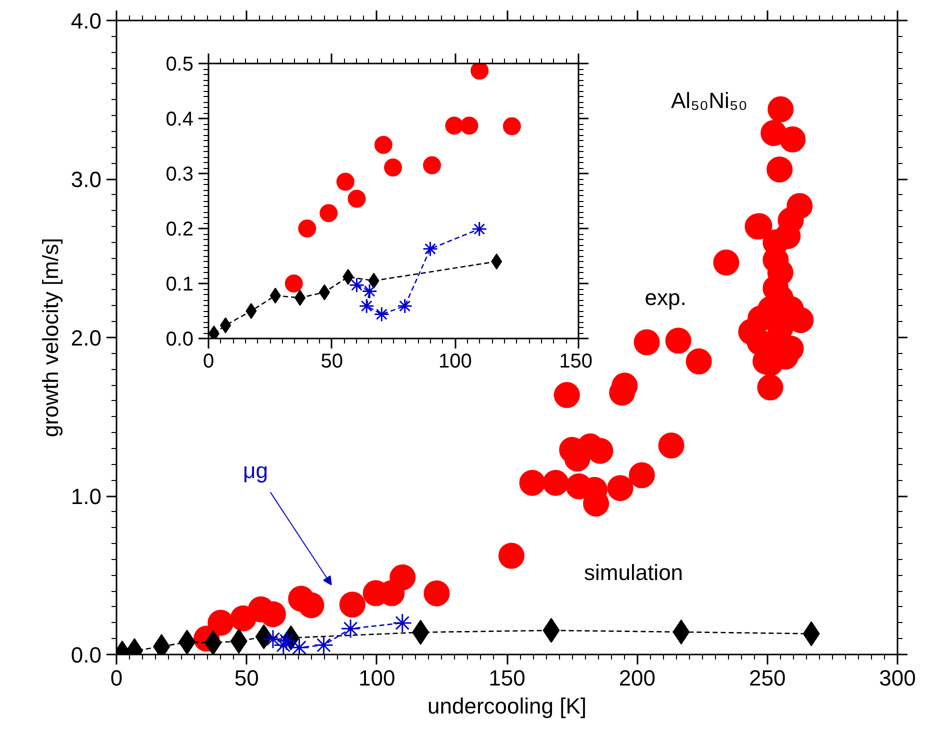 The image size is (932, 744). Describe the element at coordinates (180, 65) in the screenshot. I see `y-tick-label: 0.5` at that location.